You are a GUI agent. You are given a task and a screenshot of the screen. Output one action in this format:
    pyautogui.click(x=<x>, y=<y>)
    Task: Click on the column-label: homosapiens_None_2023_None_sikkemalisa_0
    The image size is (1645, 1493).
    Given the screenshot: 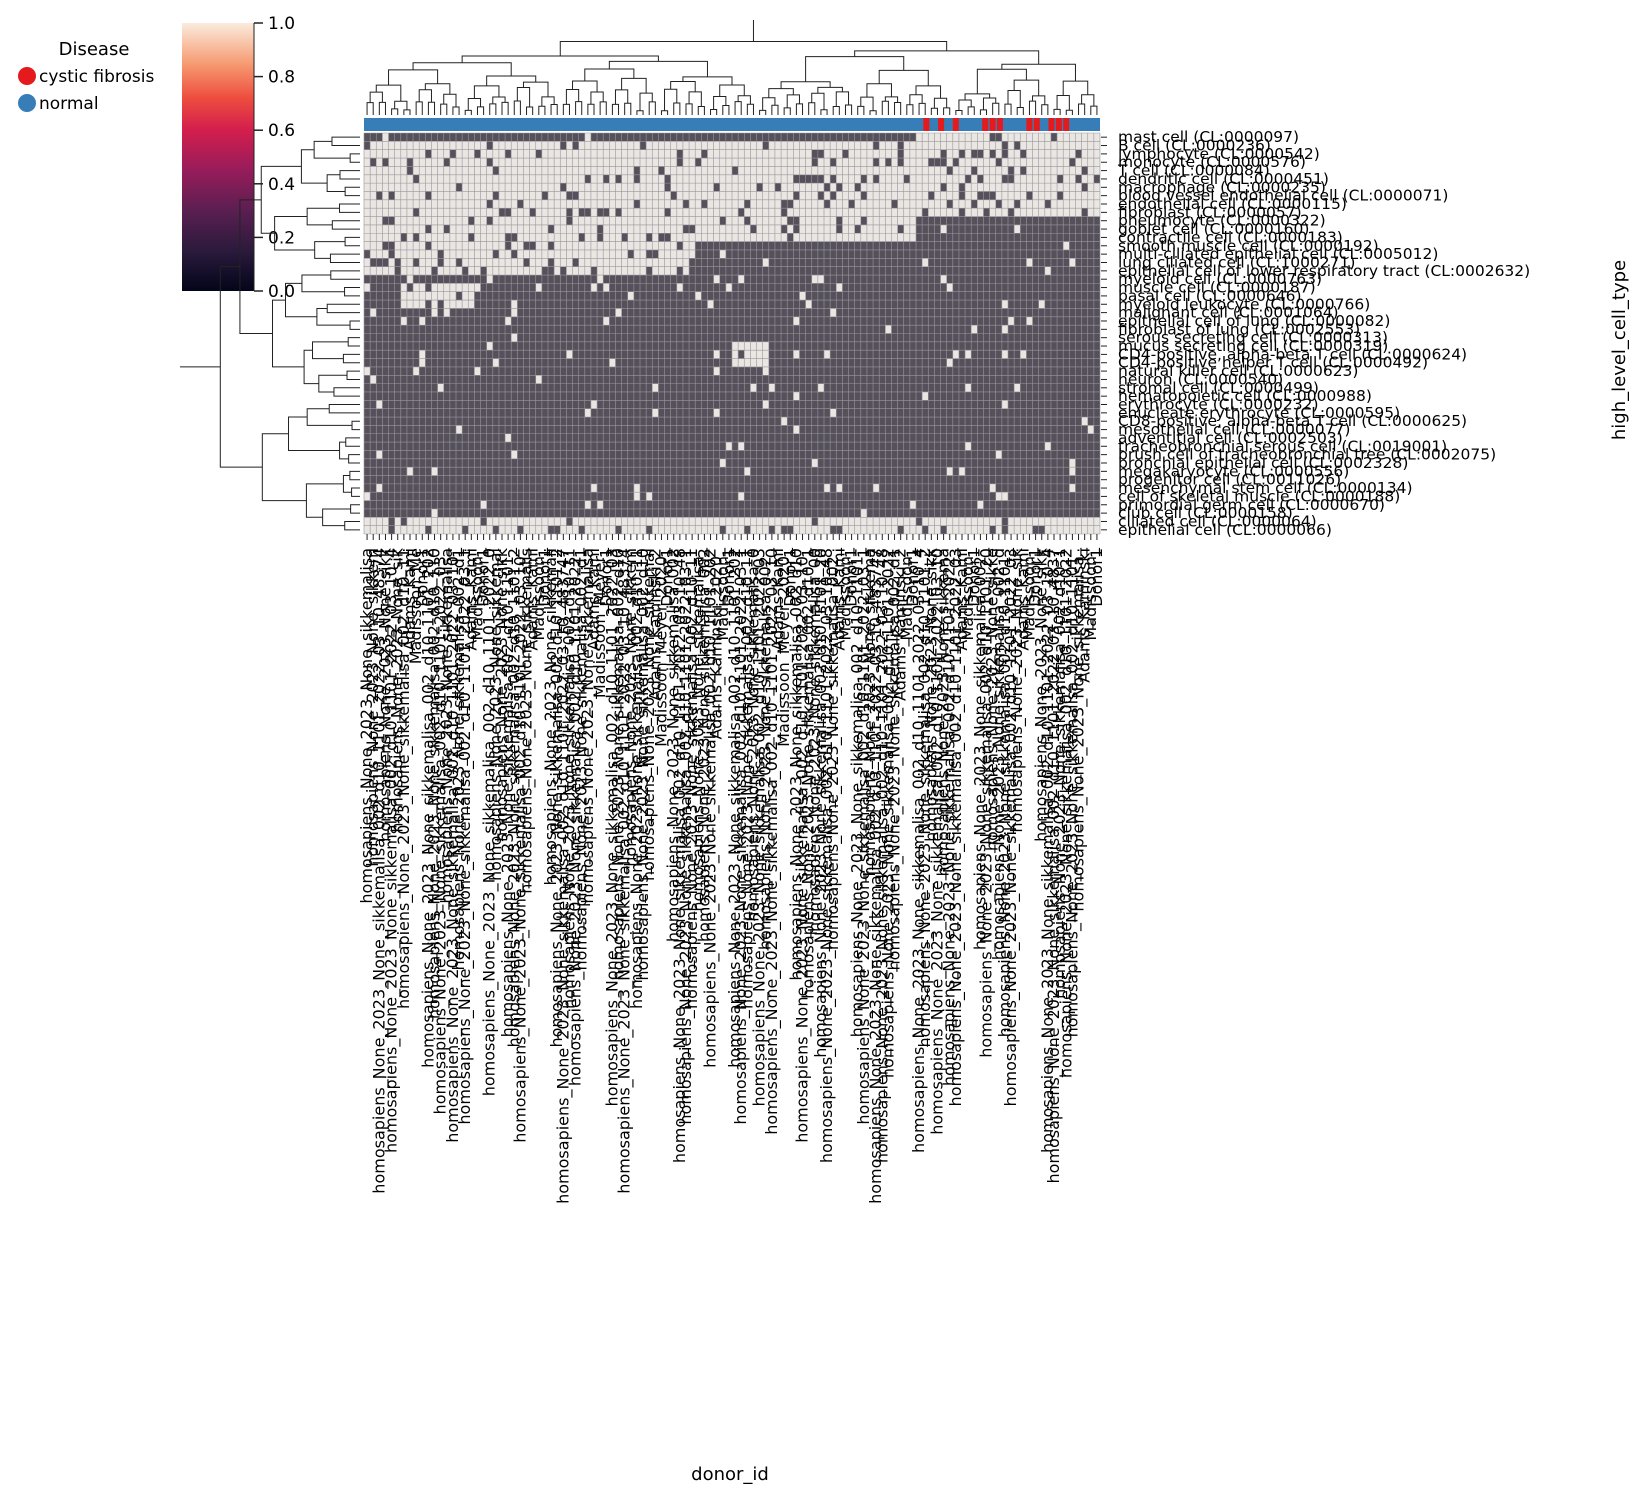 What is the action you would take?
    pyautogui.click(x=753, y=735)
    